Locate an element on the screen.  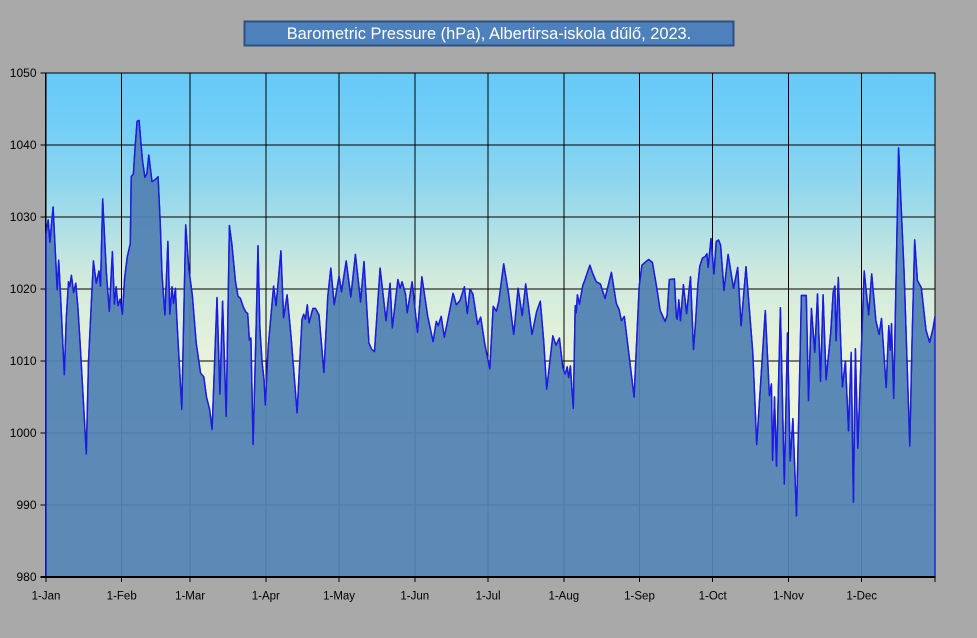
svg-text: 1-Feb is located at coordinates (122, 597).